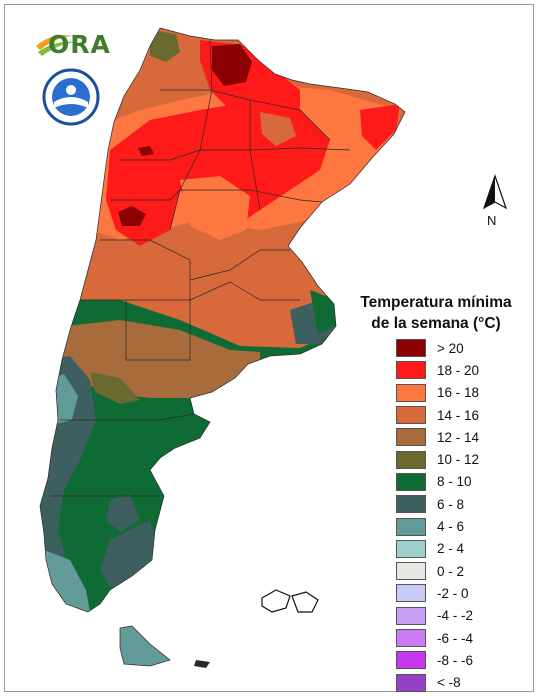  I want to click on zone-14-16-central, so click(190, 294).